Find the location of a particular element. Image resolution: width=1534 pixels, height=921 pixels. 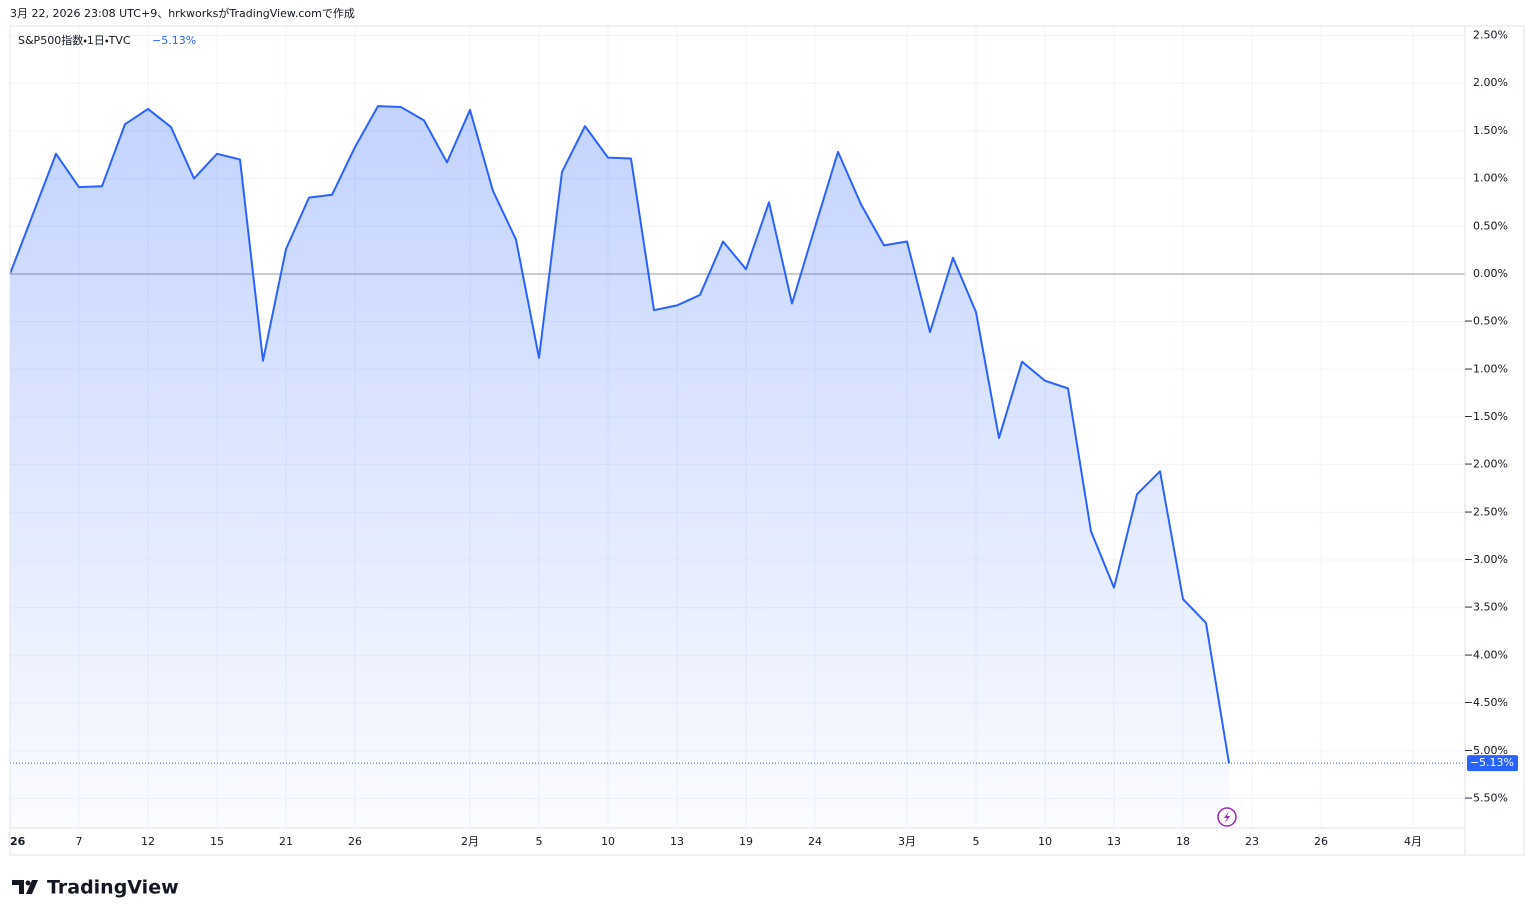

x-tick-label: 4月 is located at coordinates (1413, 841).